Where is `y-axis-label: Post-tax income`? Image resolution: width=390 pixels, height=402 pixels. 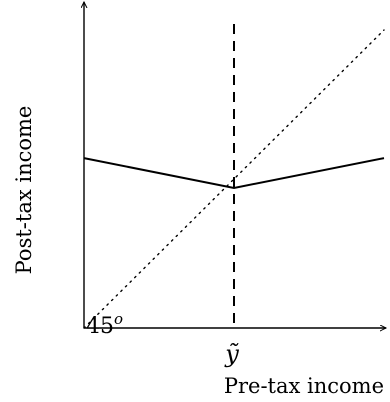
y-axis-label: Post-tax income is located at coordinates (24, 190).